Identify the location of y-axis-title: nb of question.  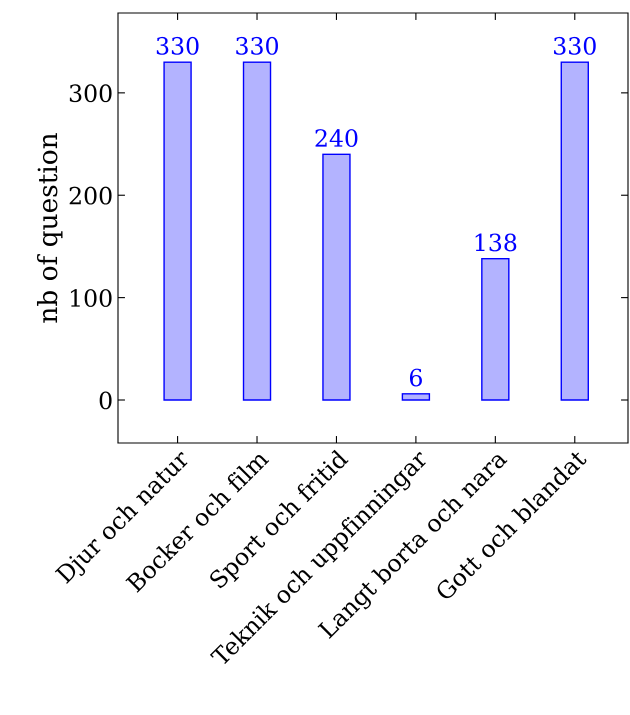
(49, 228).